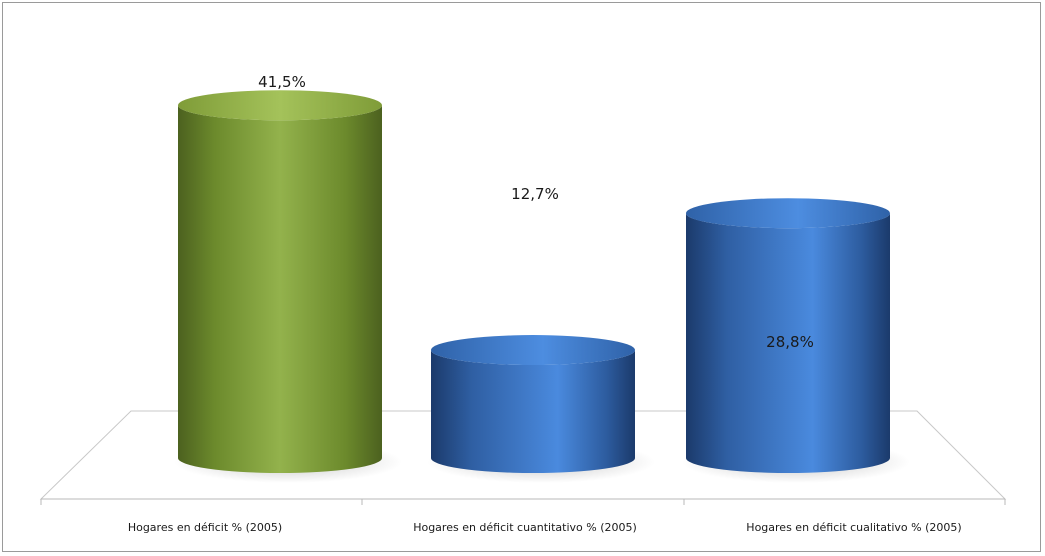 This screenshot has height=556, width=1045. Describe the element at coordinates (535, 194) in the screenshot. I see `data-label: 12,7%` at that location.